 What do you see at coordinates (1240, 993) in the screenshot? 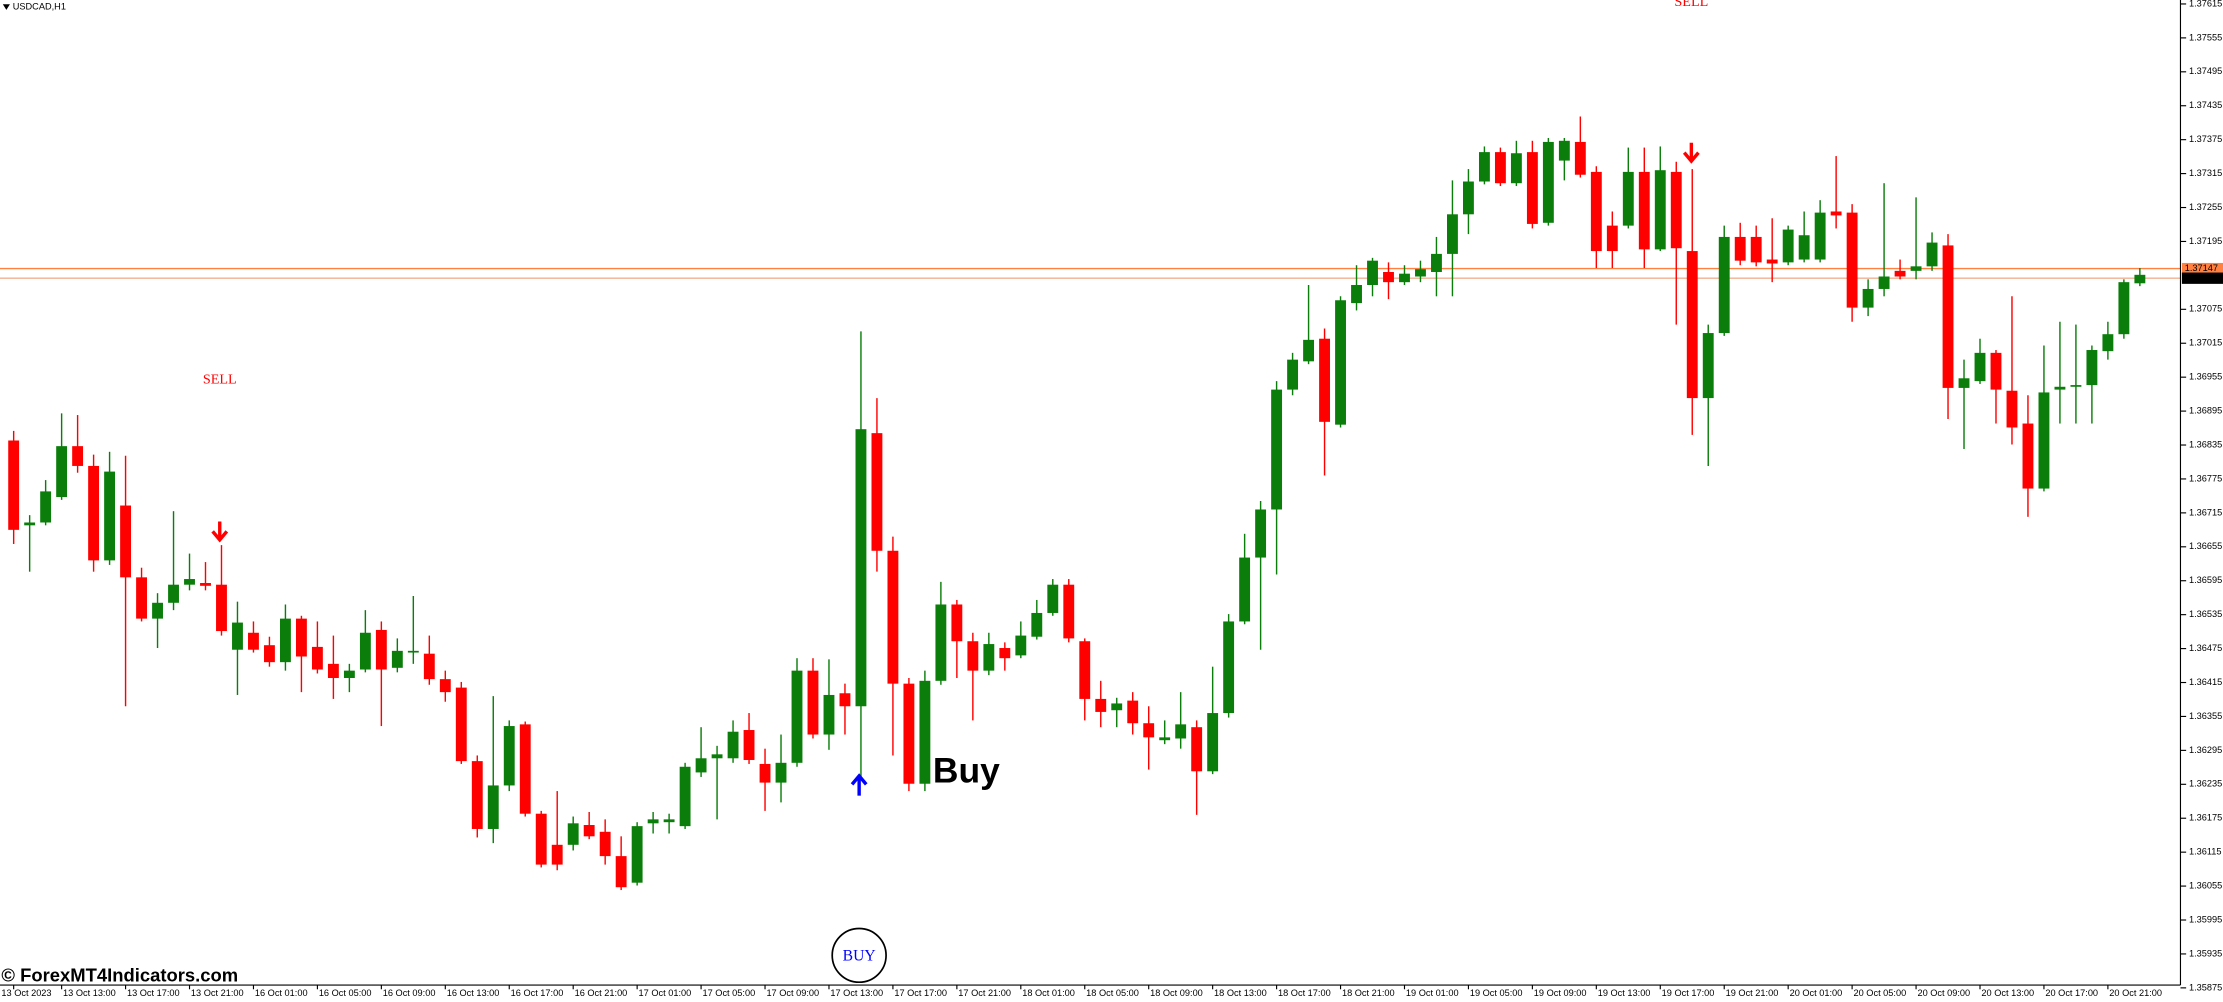
I see `x-tick-label: 18 Oct 13:00` at bounding box center [1240, 993].